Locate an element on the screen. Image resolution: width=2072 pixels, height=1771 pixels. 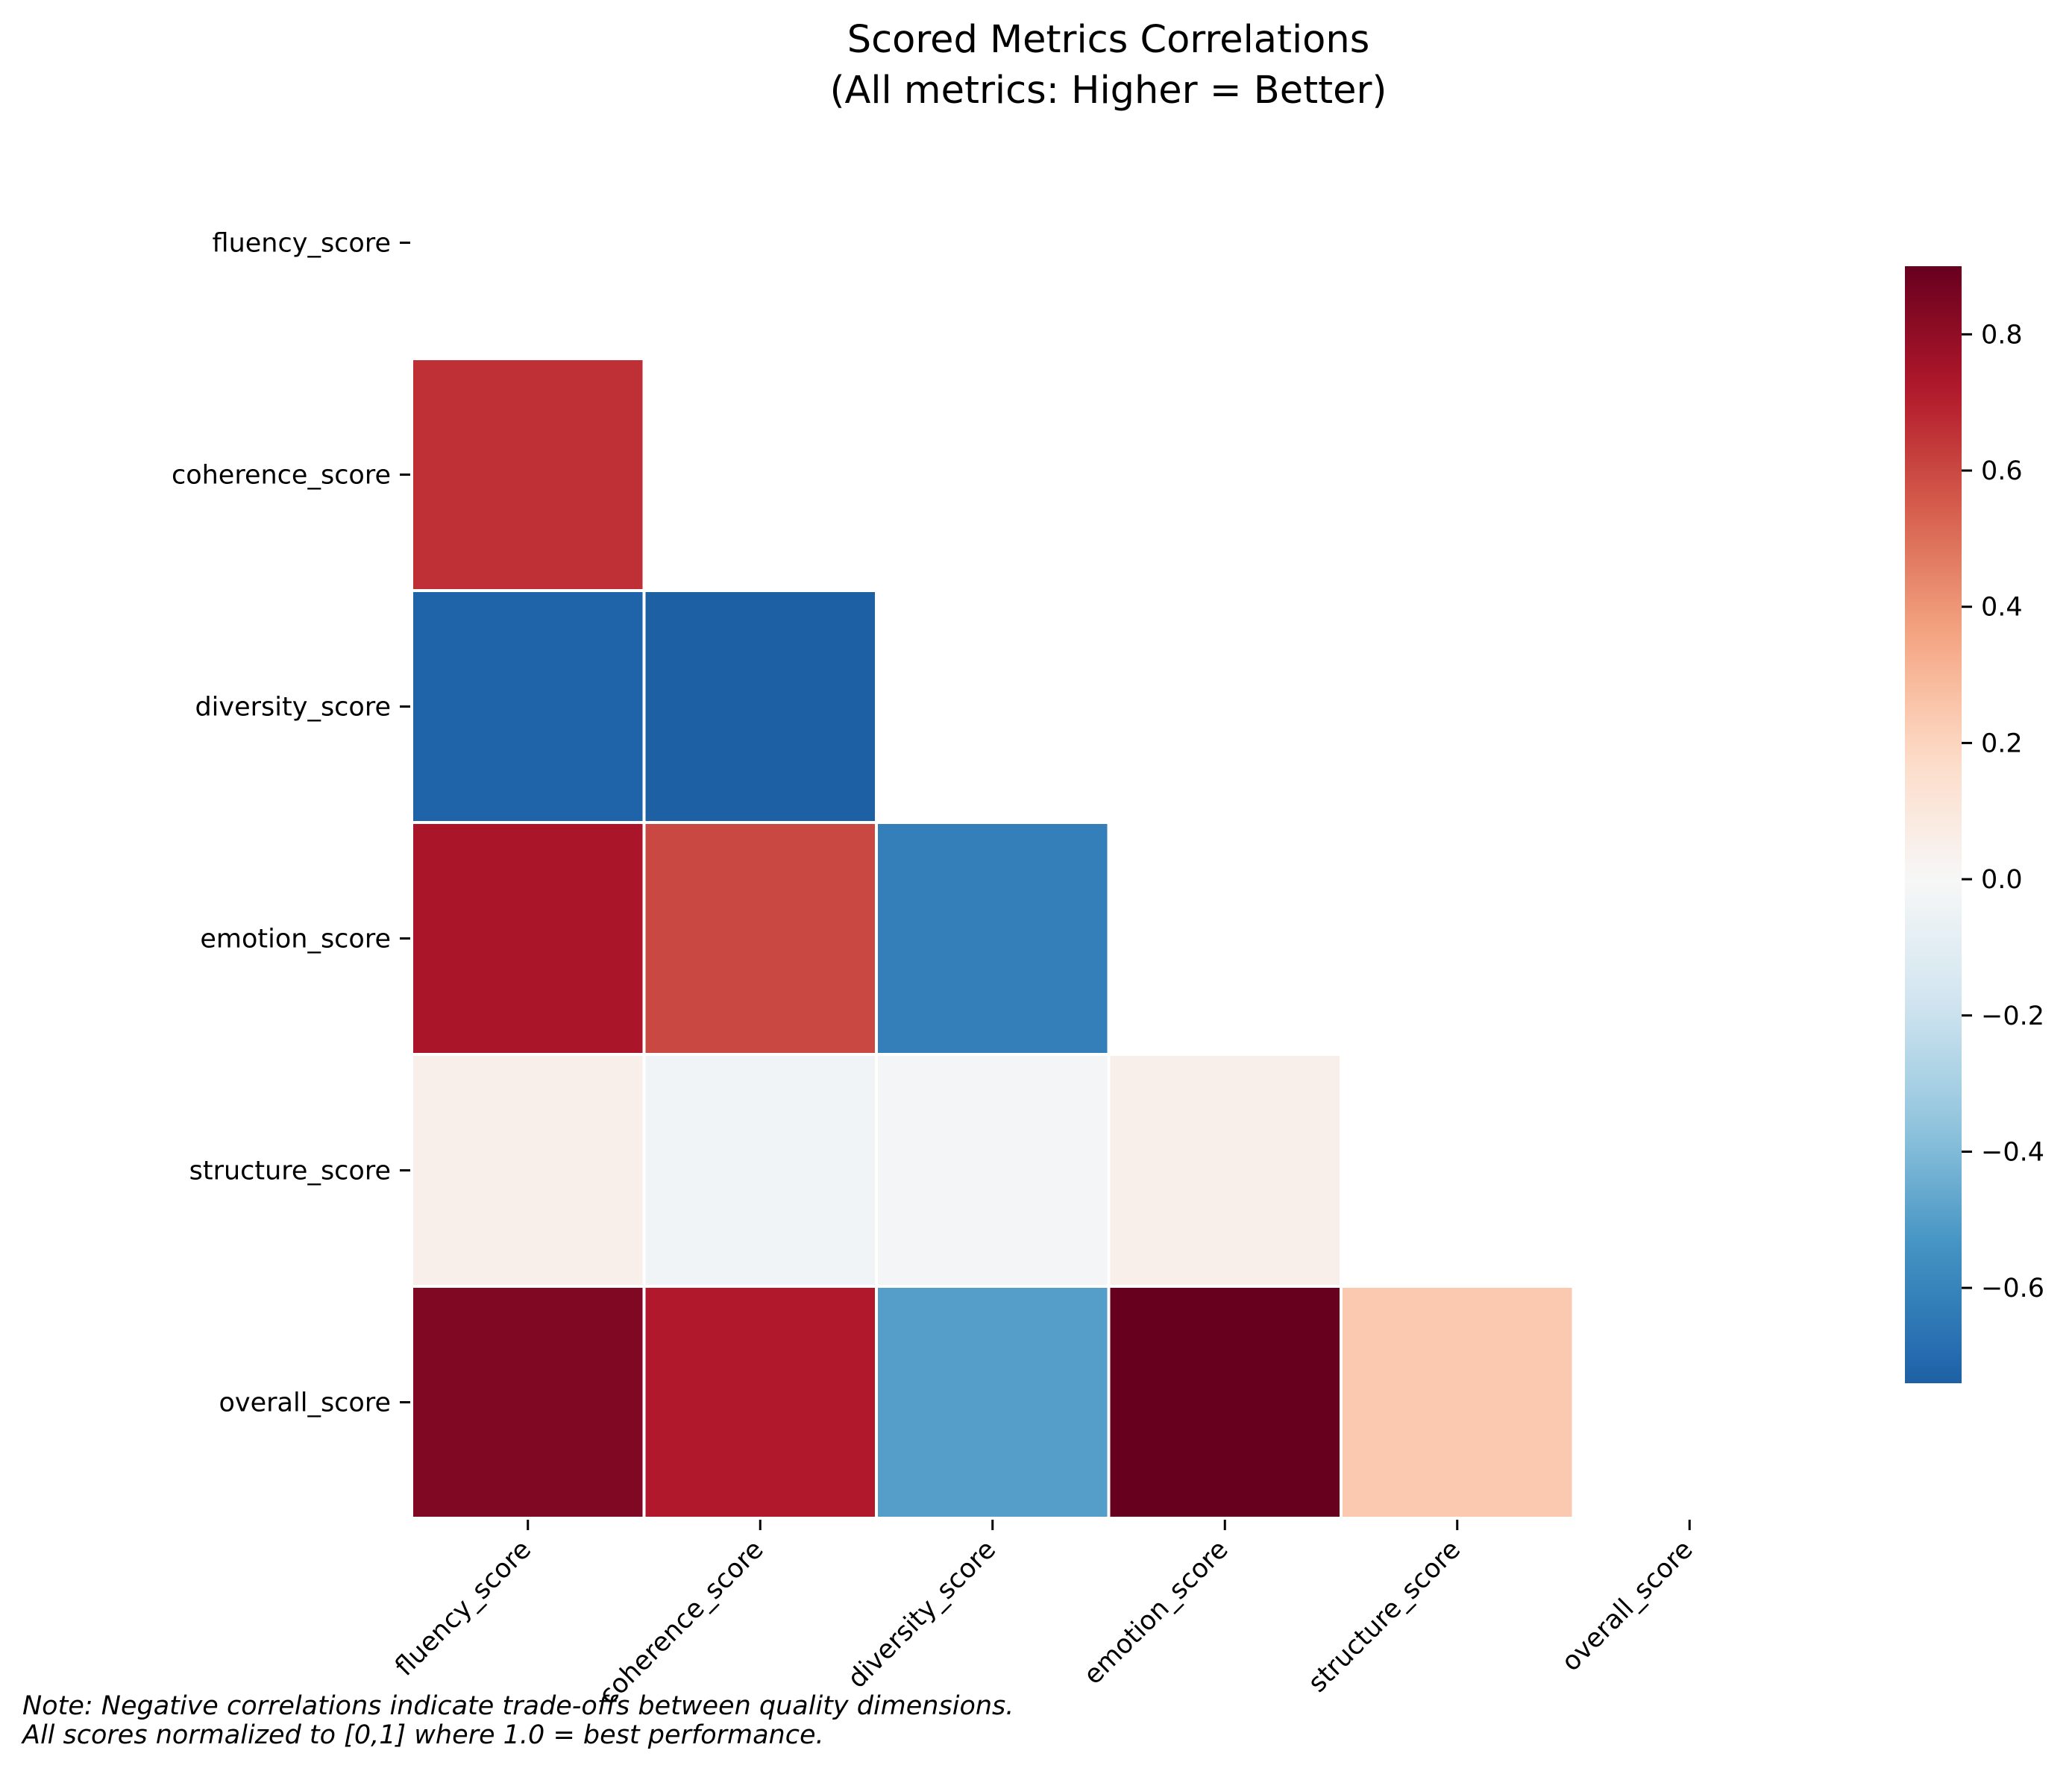
x-tick-label: overall_score is located at coordinates (1627, 1606).